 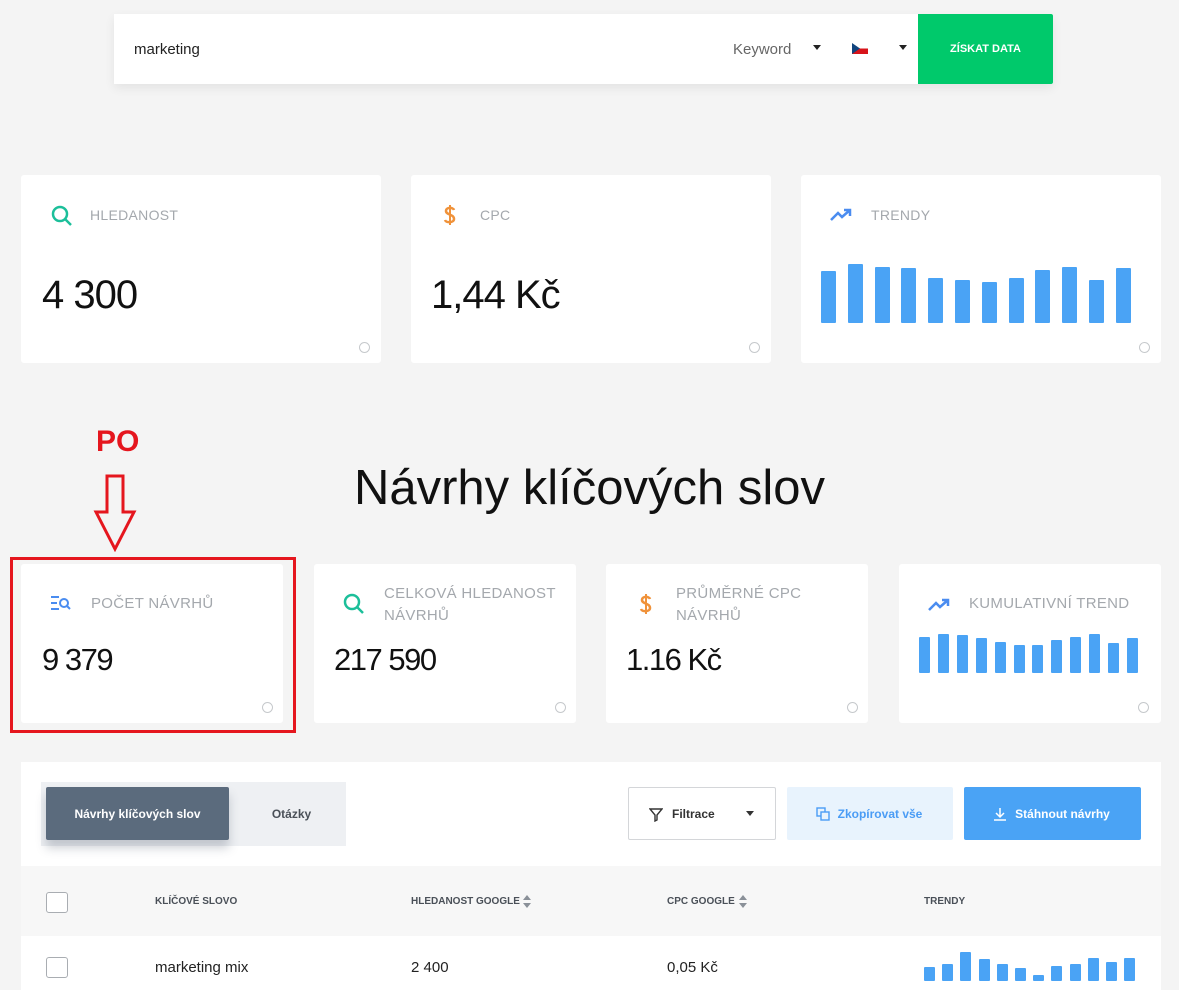 I want to click on stat-value: 9 379, so click(x=78, y=659).